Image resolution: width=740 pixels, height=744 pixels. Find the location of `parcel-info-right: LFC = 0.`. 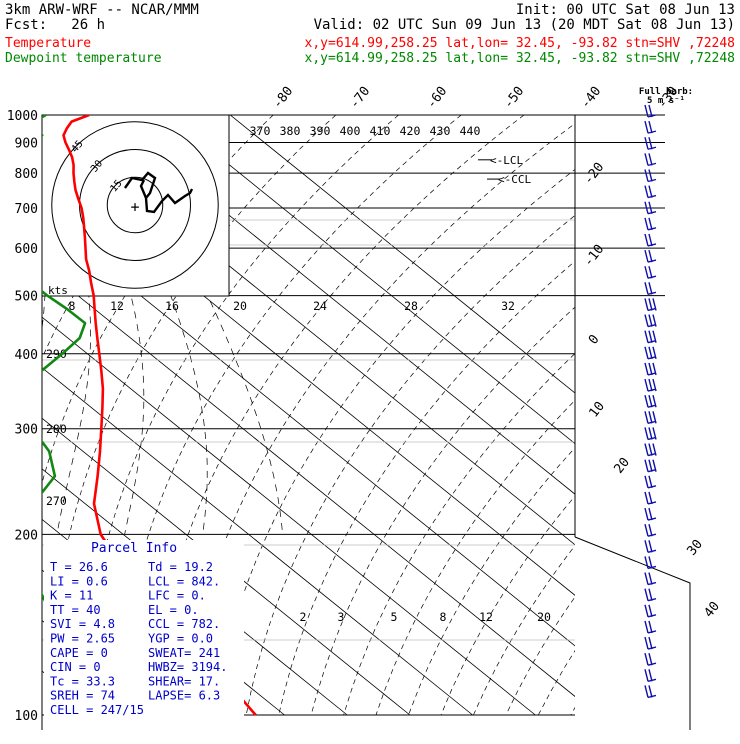

parcel-info-right: LFC = 0. is located at coordinates (177, 596).